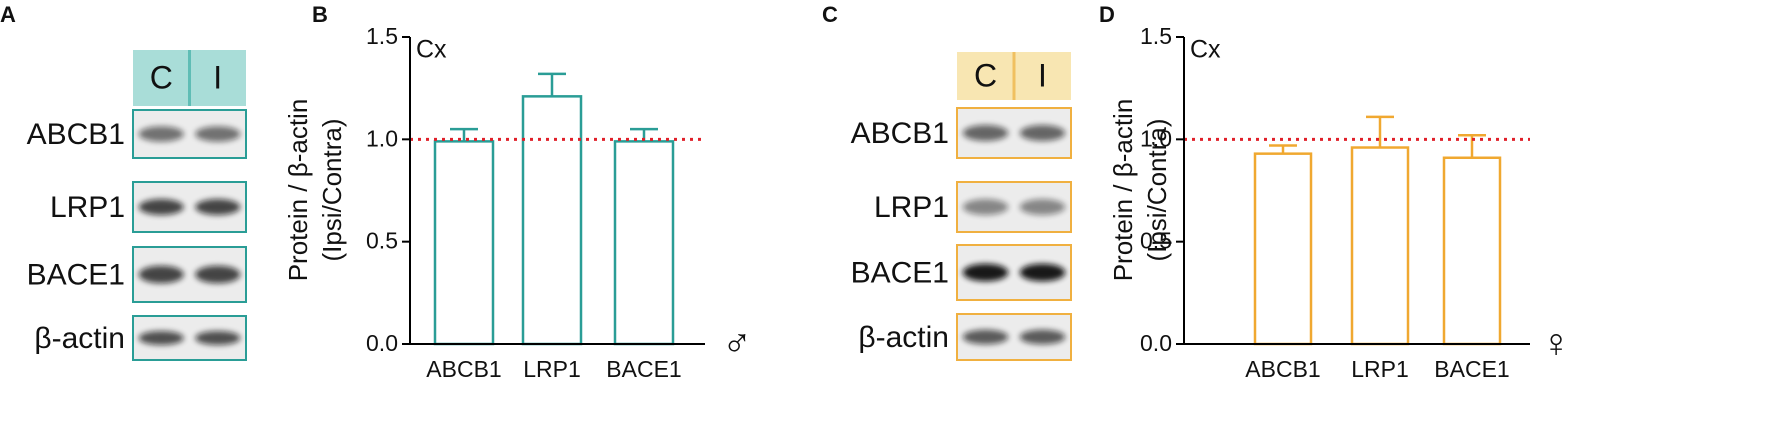  I want to click on sex-symbol: ♀, so click(1556, 344).